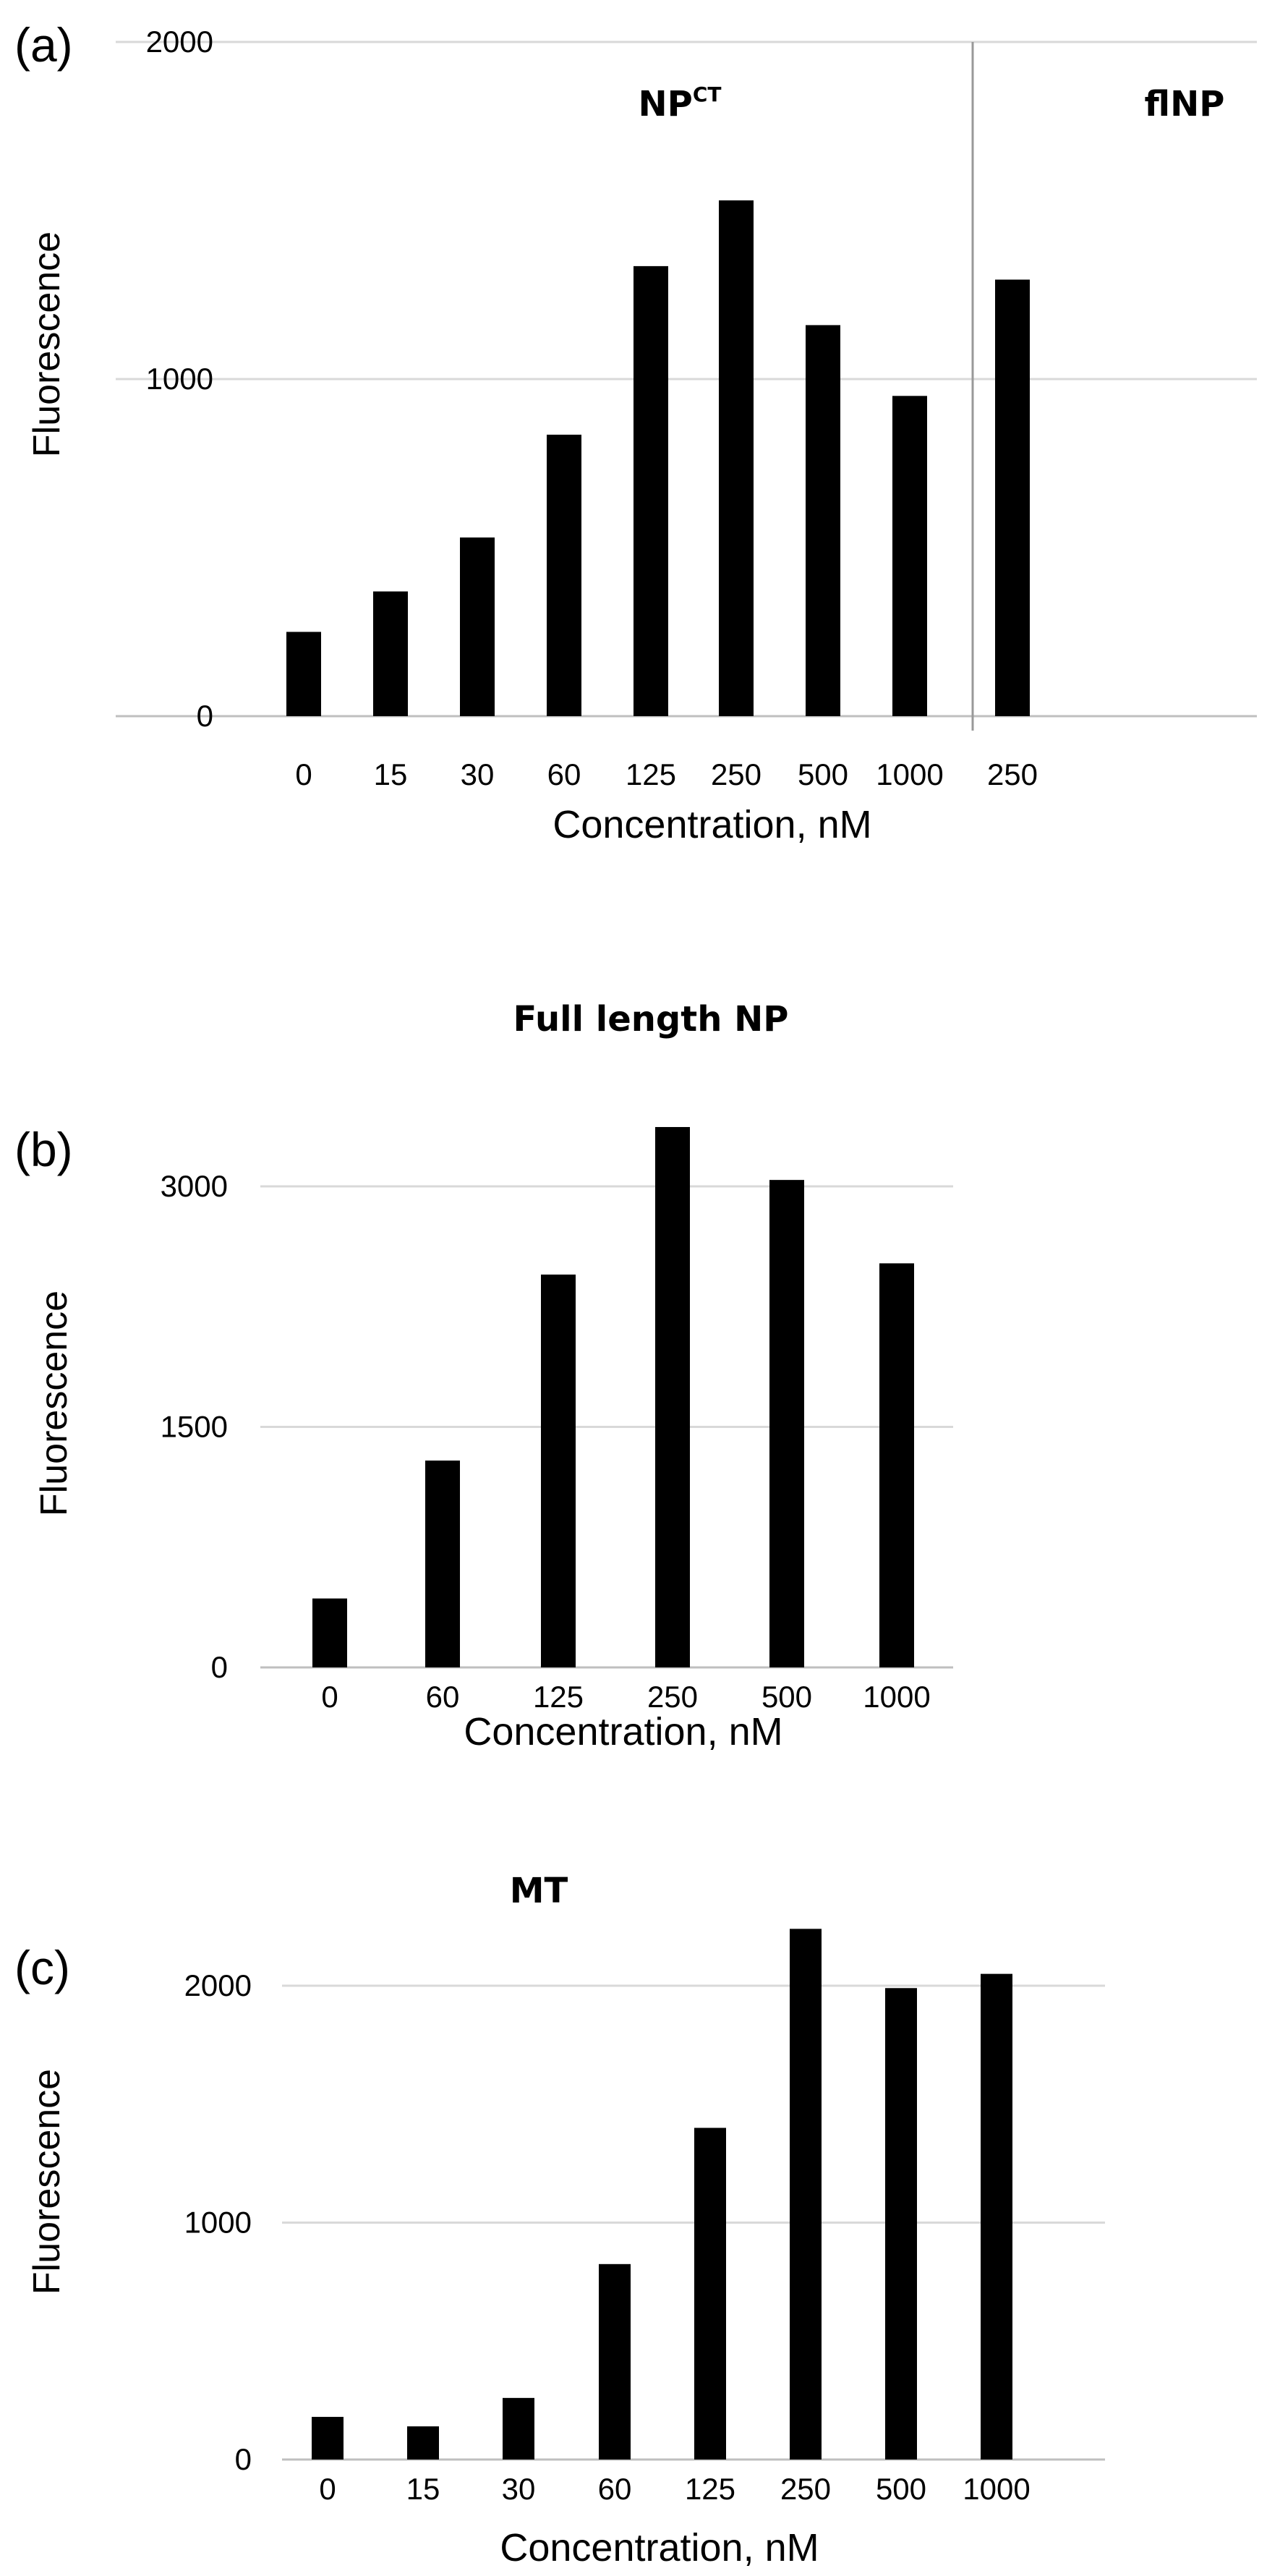 This screenshot has height=2576, width=1267. Describe the element at coordinates (47, 344) in the screenshot. I see `panel-a-ylabel: Fluorescence` at that location.